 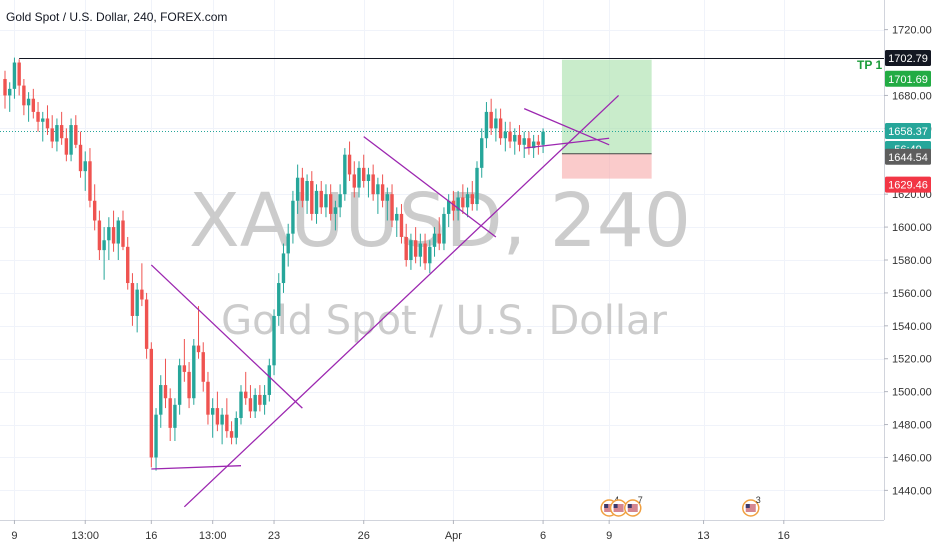 I want to click on stop-loss-tag-text: 1629.46, so click(x=908, y=186).